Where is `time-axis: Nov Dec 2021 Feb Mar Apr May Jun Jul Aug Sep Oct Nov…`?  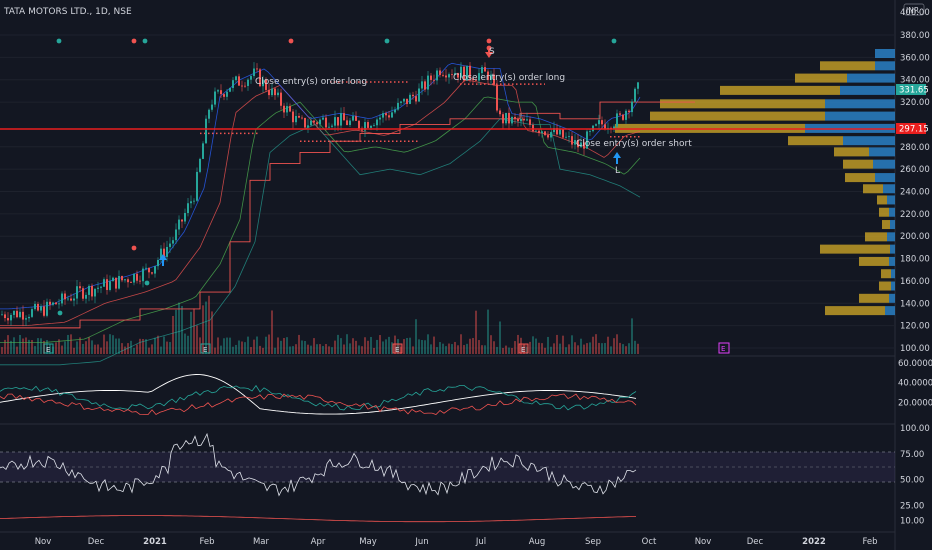
time-axis: Nov Dec 2021 Feb Mar Apr May Jun Jul Aug Sep Oct Nov… is located at coordinates (456, 542).